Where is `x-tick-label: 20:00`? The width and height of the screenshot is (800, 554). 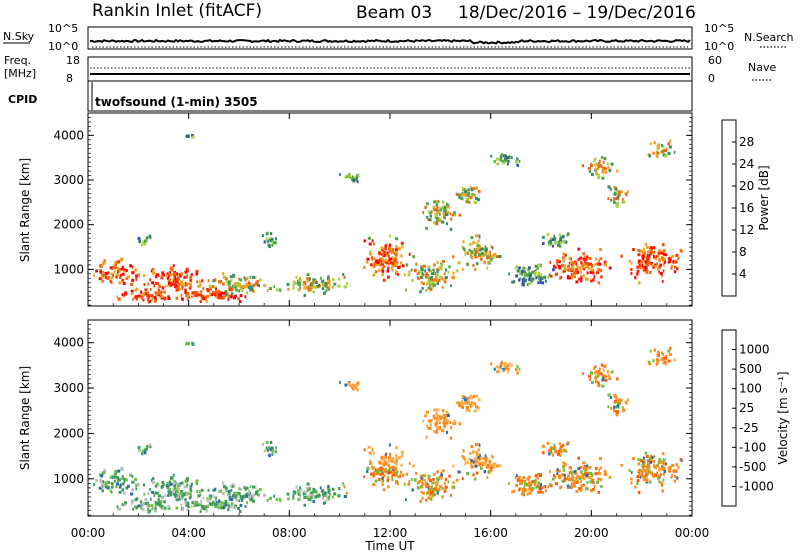
x-tick-label: 20:00 is located at coordinates (591, 533).